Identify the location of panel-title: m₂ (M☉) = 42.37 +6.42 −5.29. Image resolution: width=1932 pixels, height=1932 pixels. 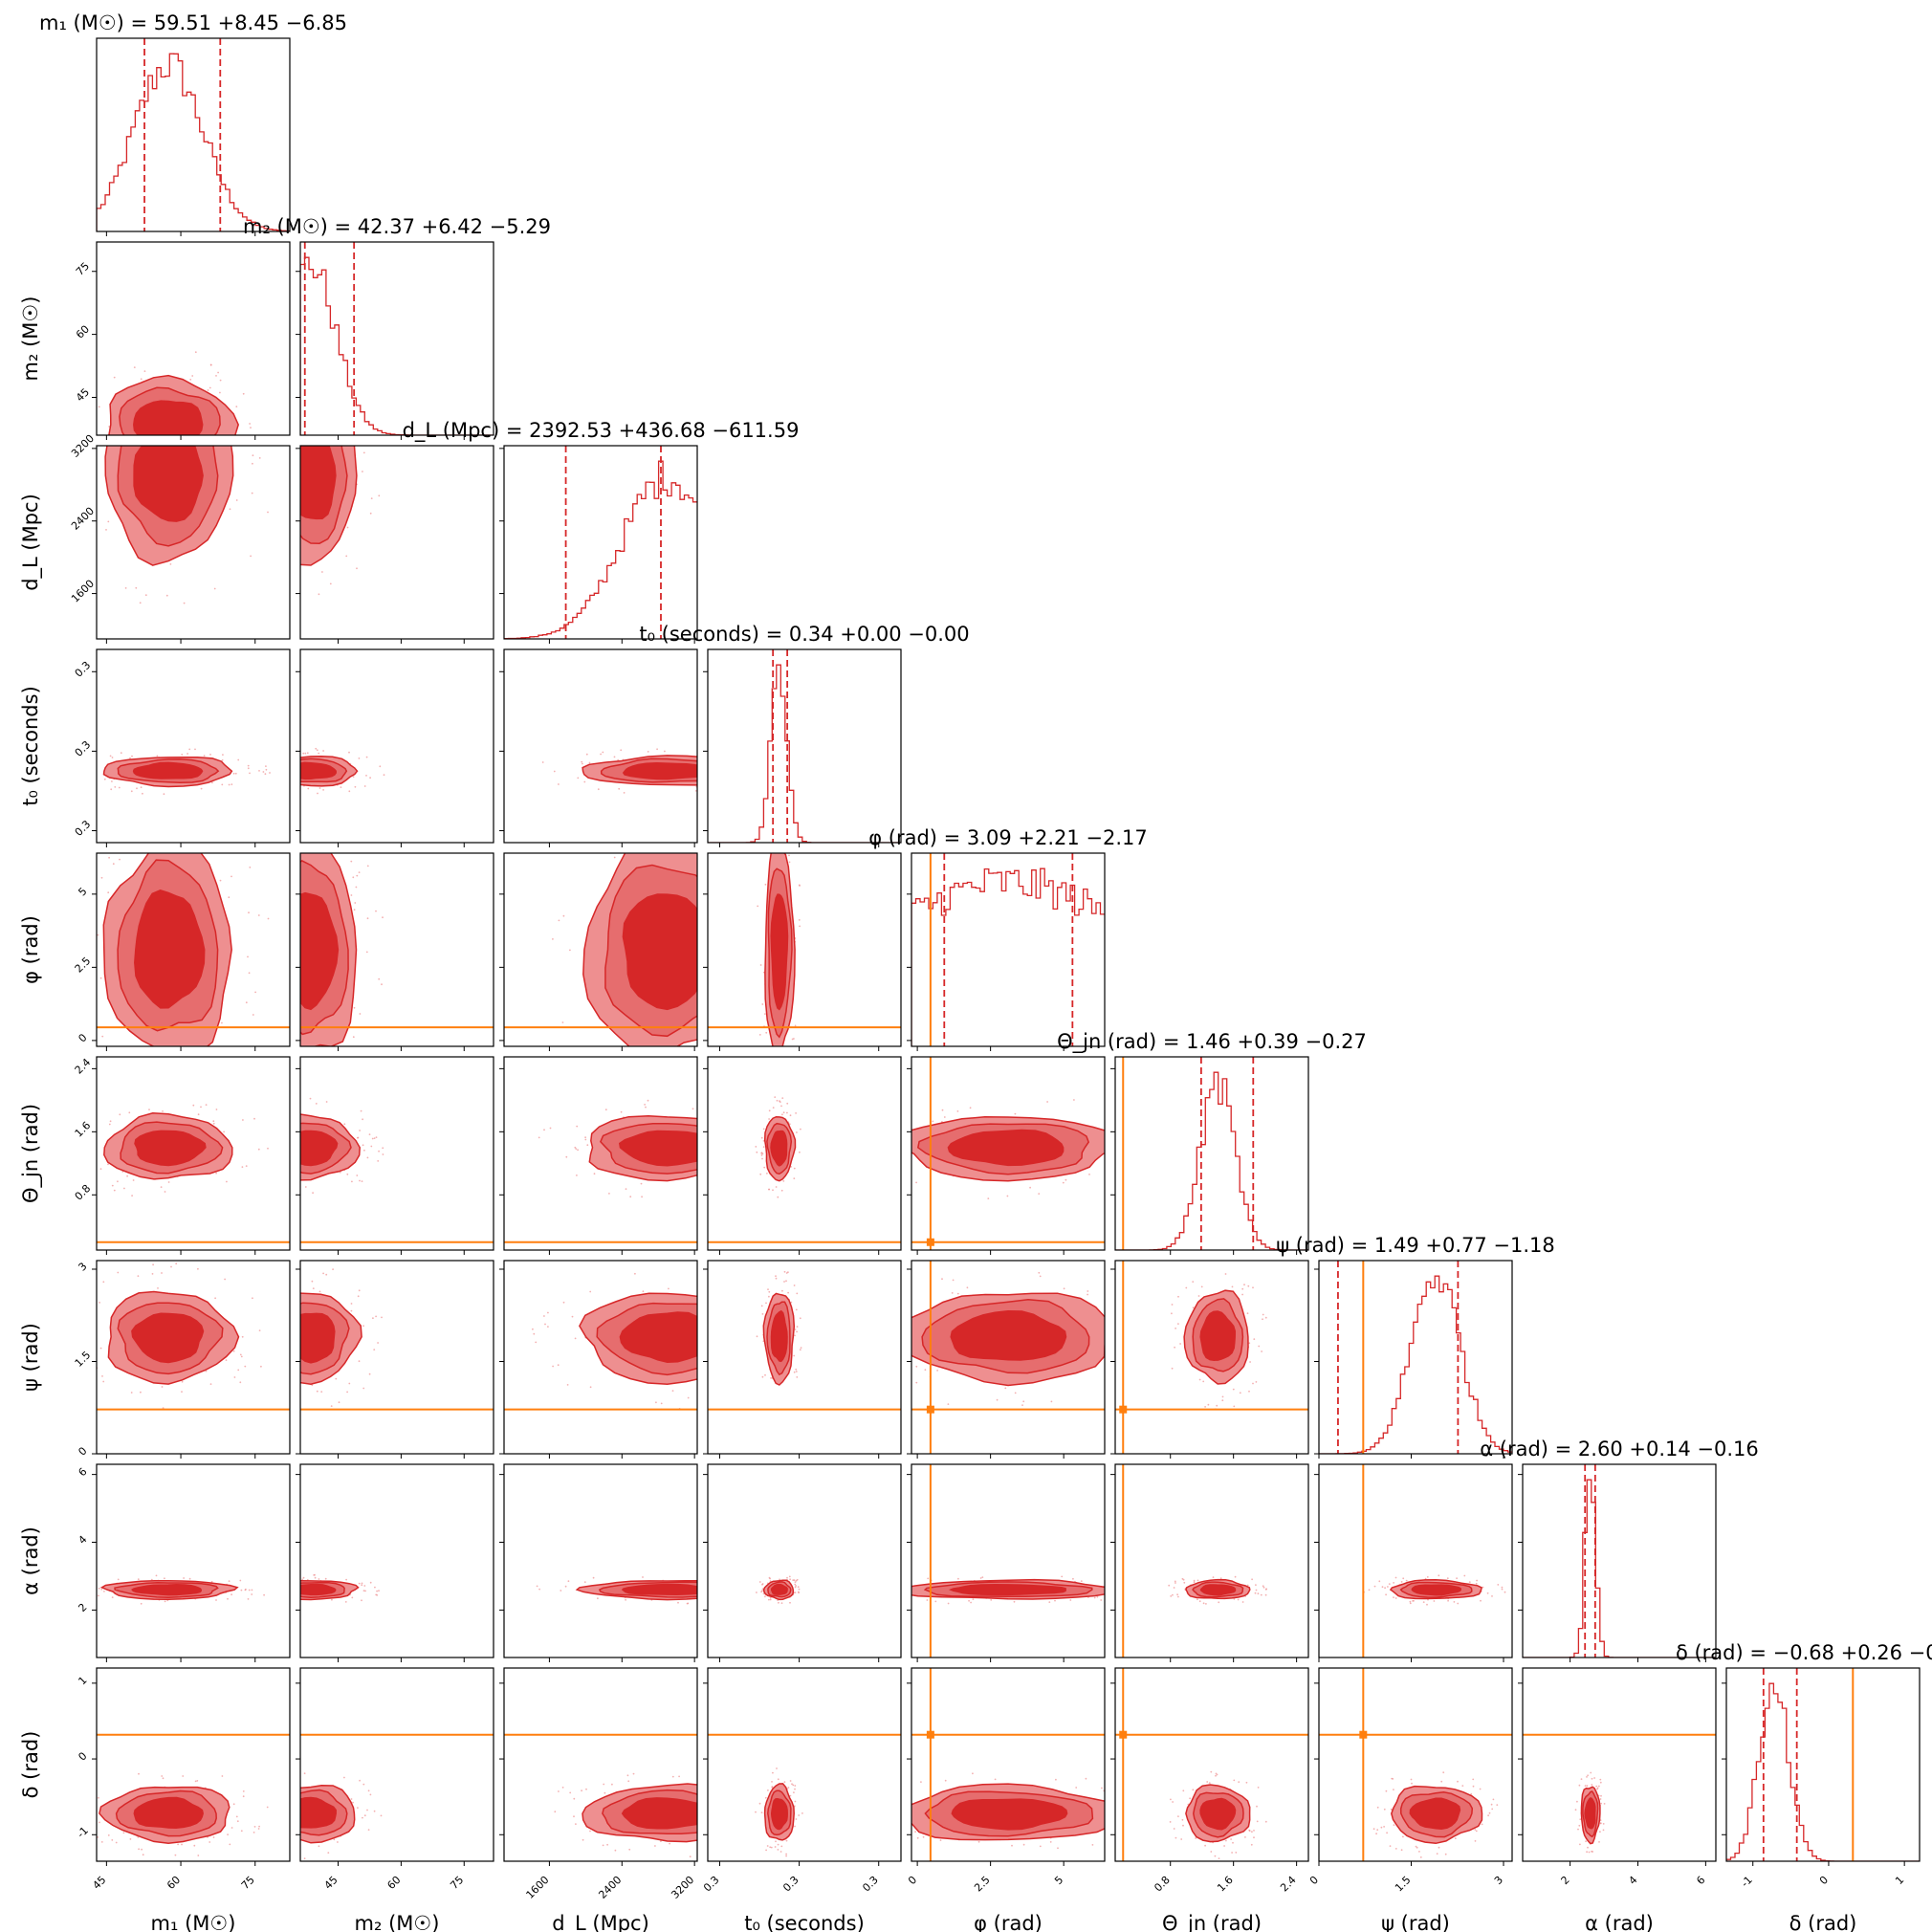
(397, 226).